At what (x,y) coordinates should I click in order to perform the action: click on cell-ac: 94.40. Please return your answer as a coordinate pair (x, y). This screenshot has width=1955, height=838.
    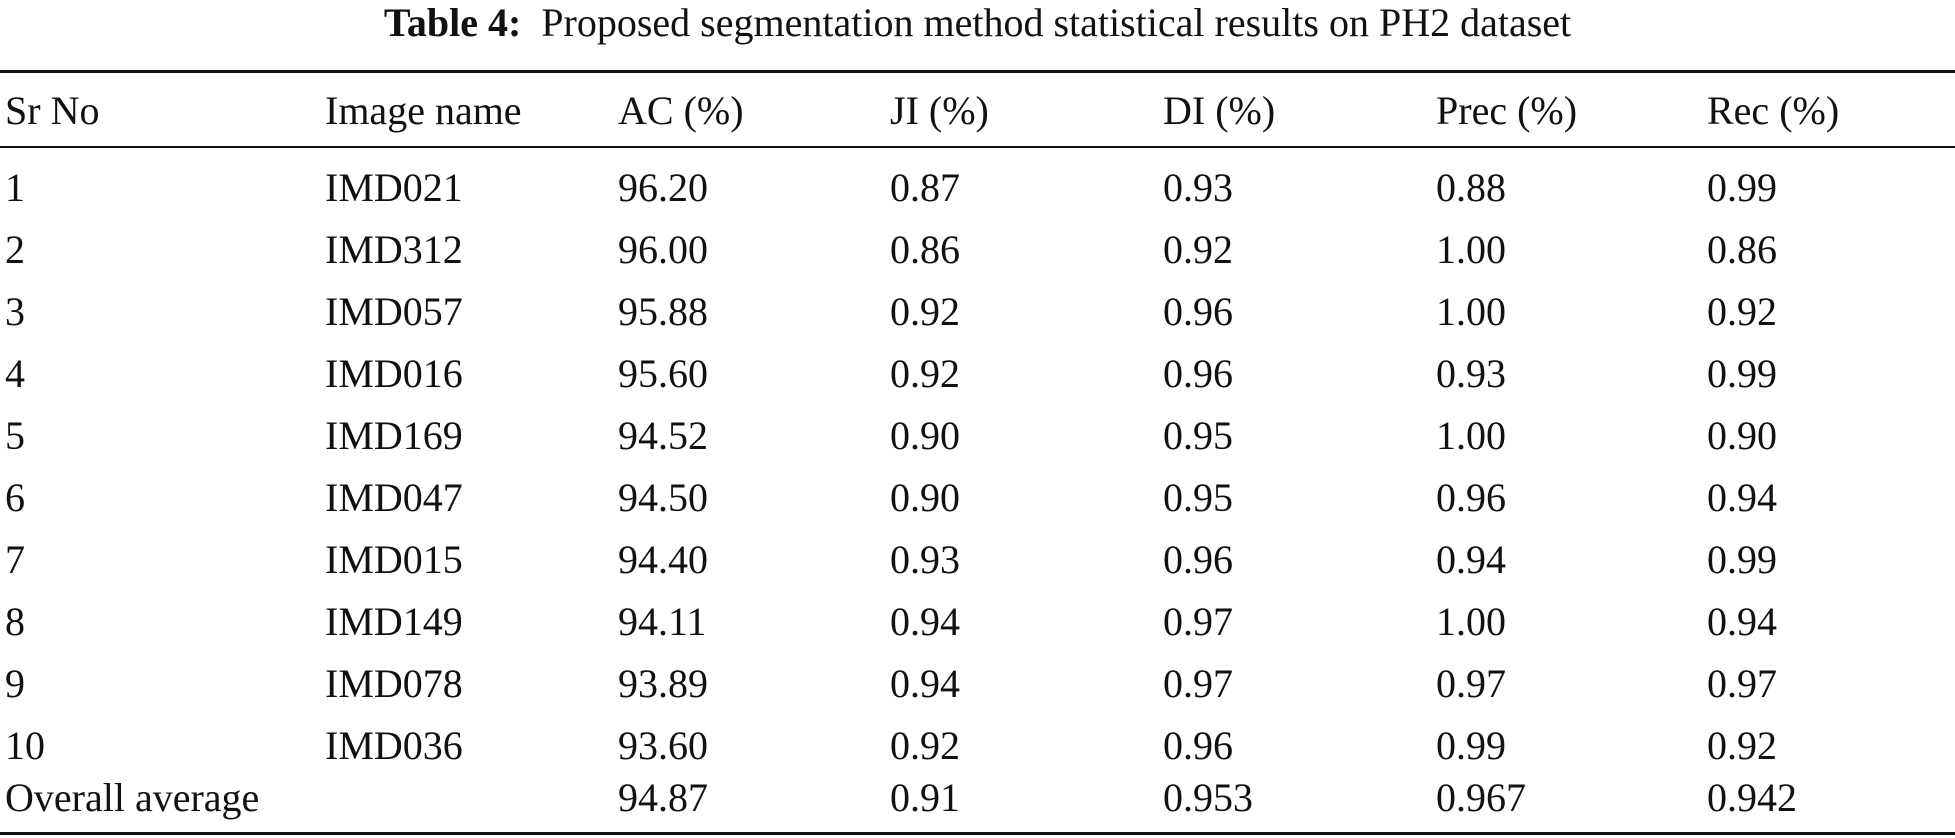
    Looking at the image, I should click on (663, 559).